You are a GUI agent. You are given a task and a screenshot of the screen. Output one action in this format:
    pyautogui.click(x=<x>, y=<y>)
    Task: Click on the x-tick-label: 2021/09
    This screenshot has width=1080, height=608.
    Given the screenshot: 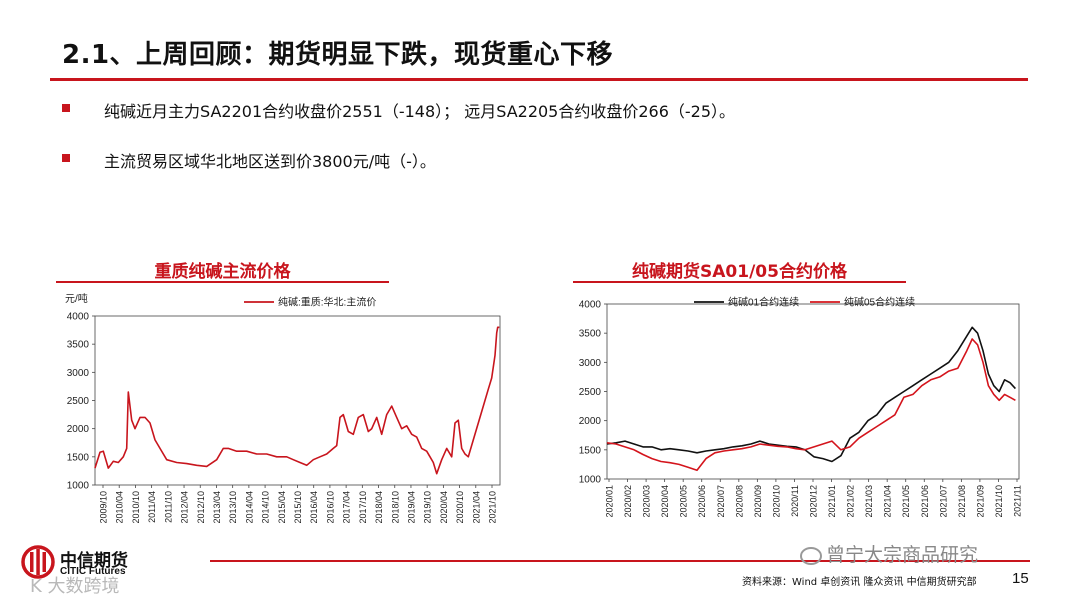 What is the action you would take?
    pyautogui.click(x=980, y=501)
    